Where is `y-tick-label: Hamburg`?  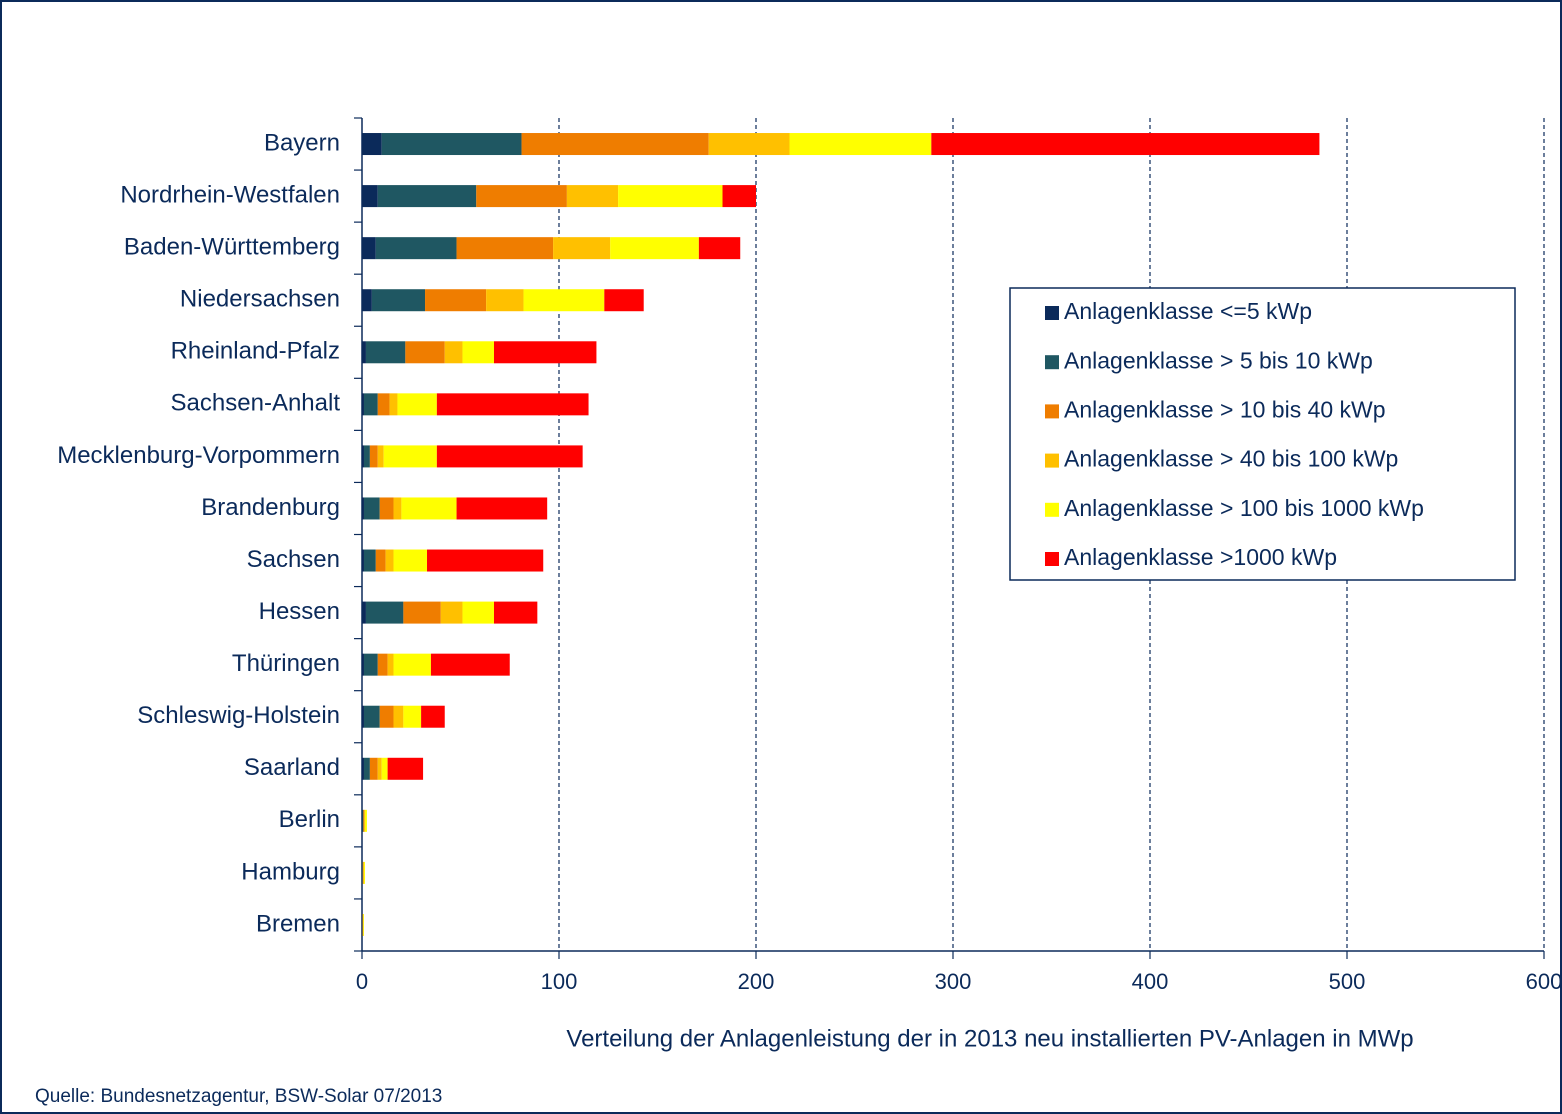 y-tick-label: Hamburg is located at coordinates (290, 871).